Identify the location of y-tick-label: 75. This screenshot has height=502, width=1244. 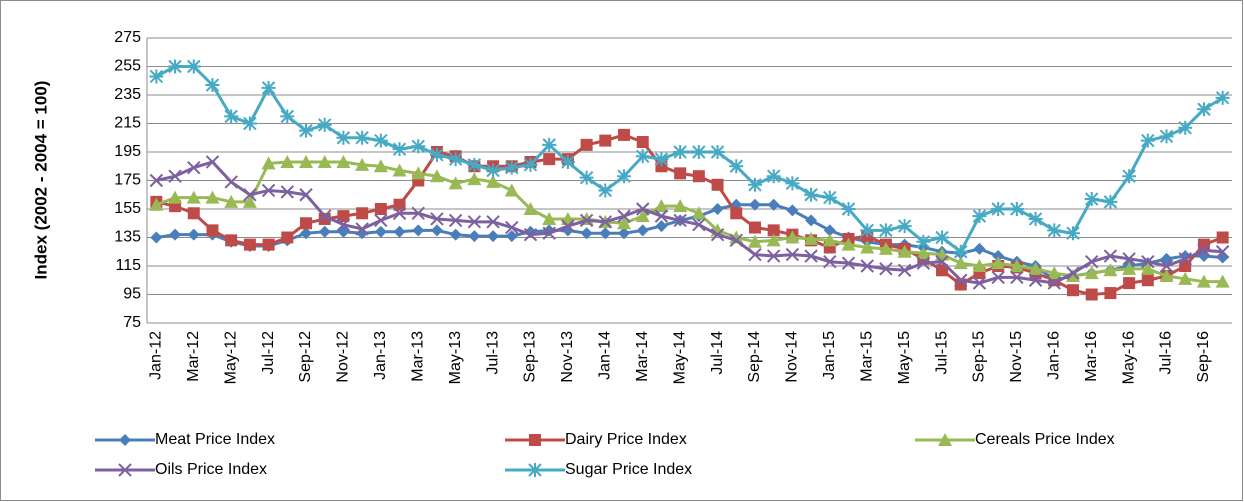
(132, 322).